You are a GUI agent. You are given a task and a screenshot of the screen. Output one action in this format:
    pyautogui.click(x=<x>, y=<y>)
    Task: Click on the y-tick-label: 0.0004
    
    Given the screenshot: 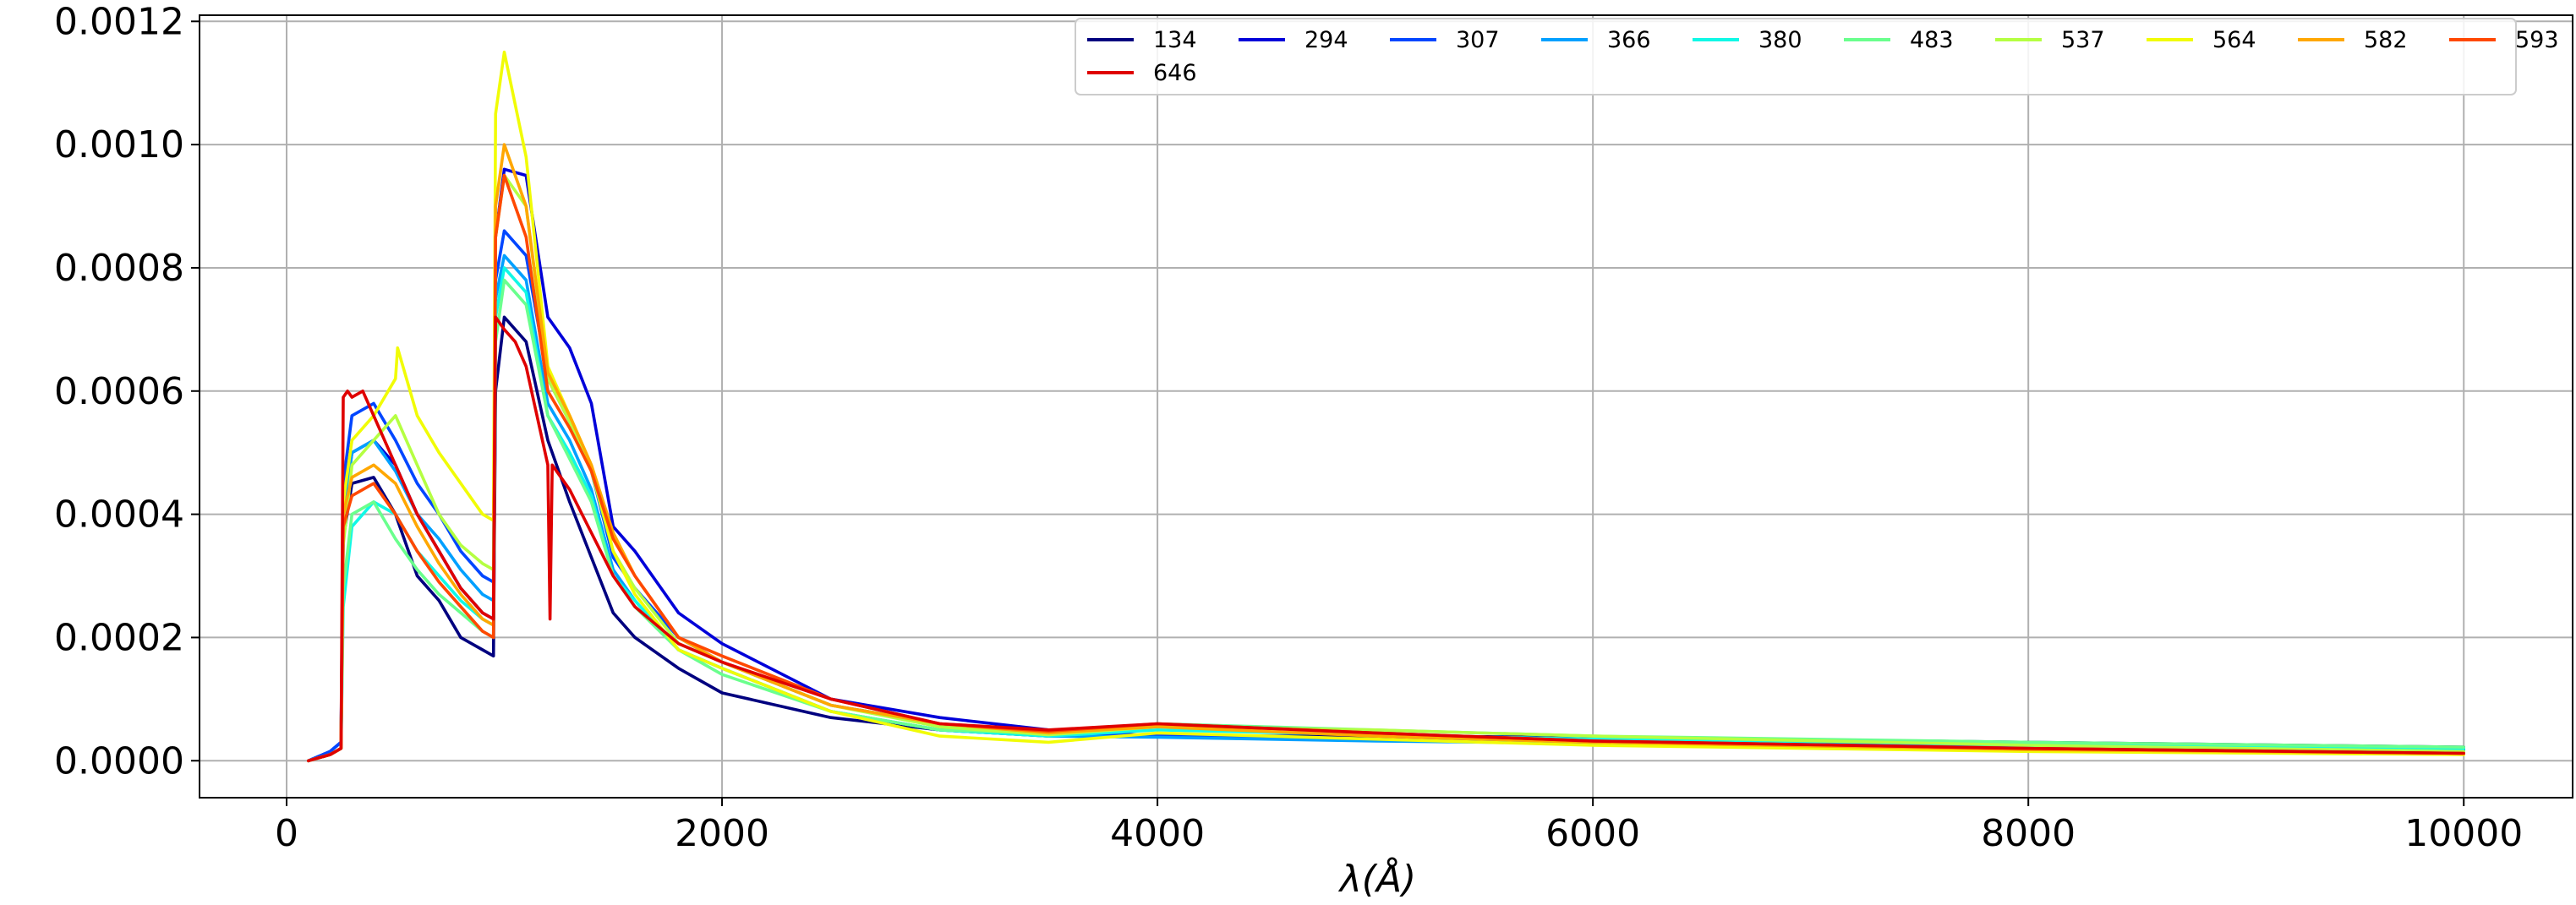 What is the action you would take?
    pyautogui.click(x=119, y=515)
    